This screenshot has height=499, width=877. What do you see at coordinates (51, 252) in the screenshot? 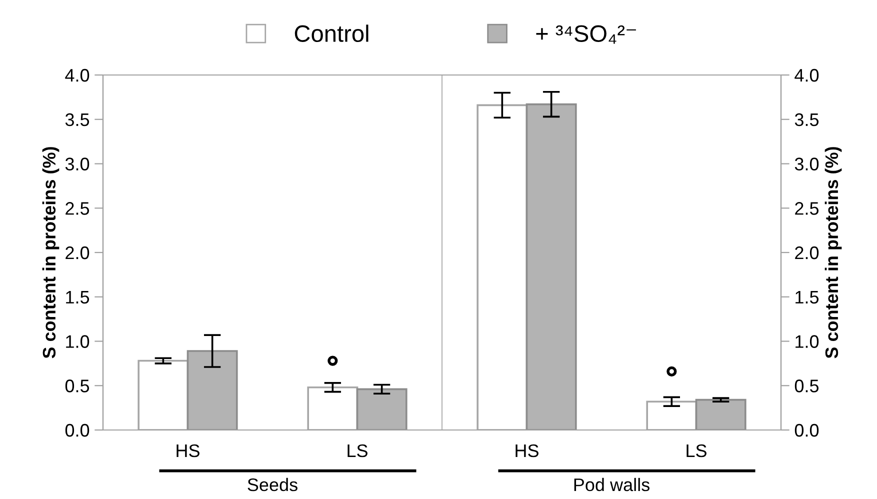
I see `y-axis-title: S content in proteins (%)` at bounding box center [51, 252].